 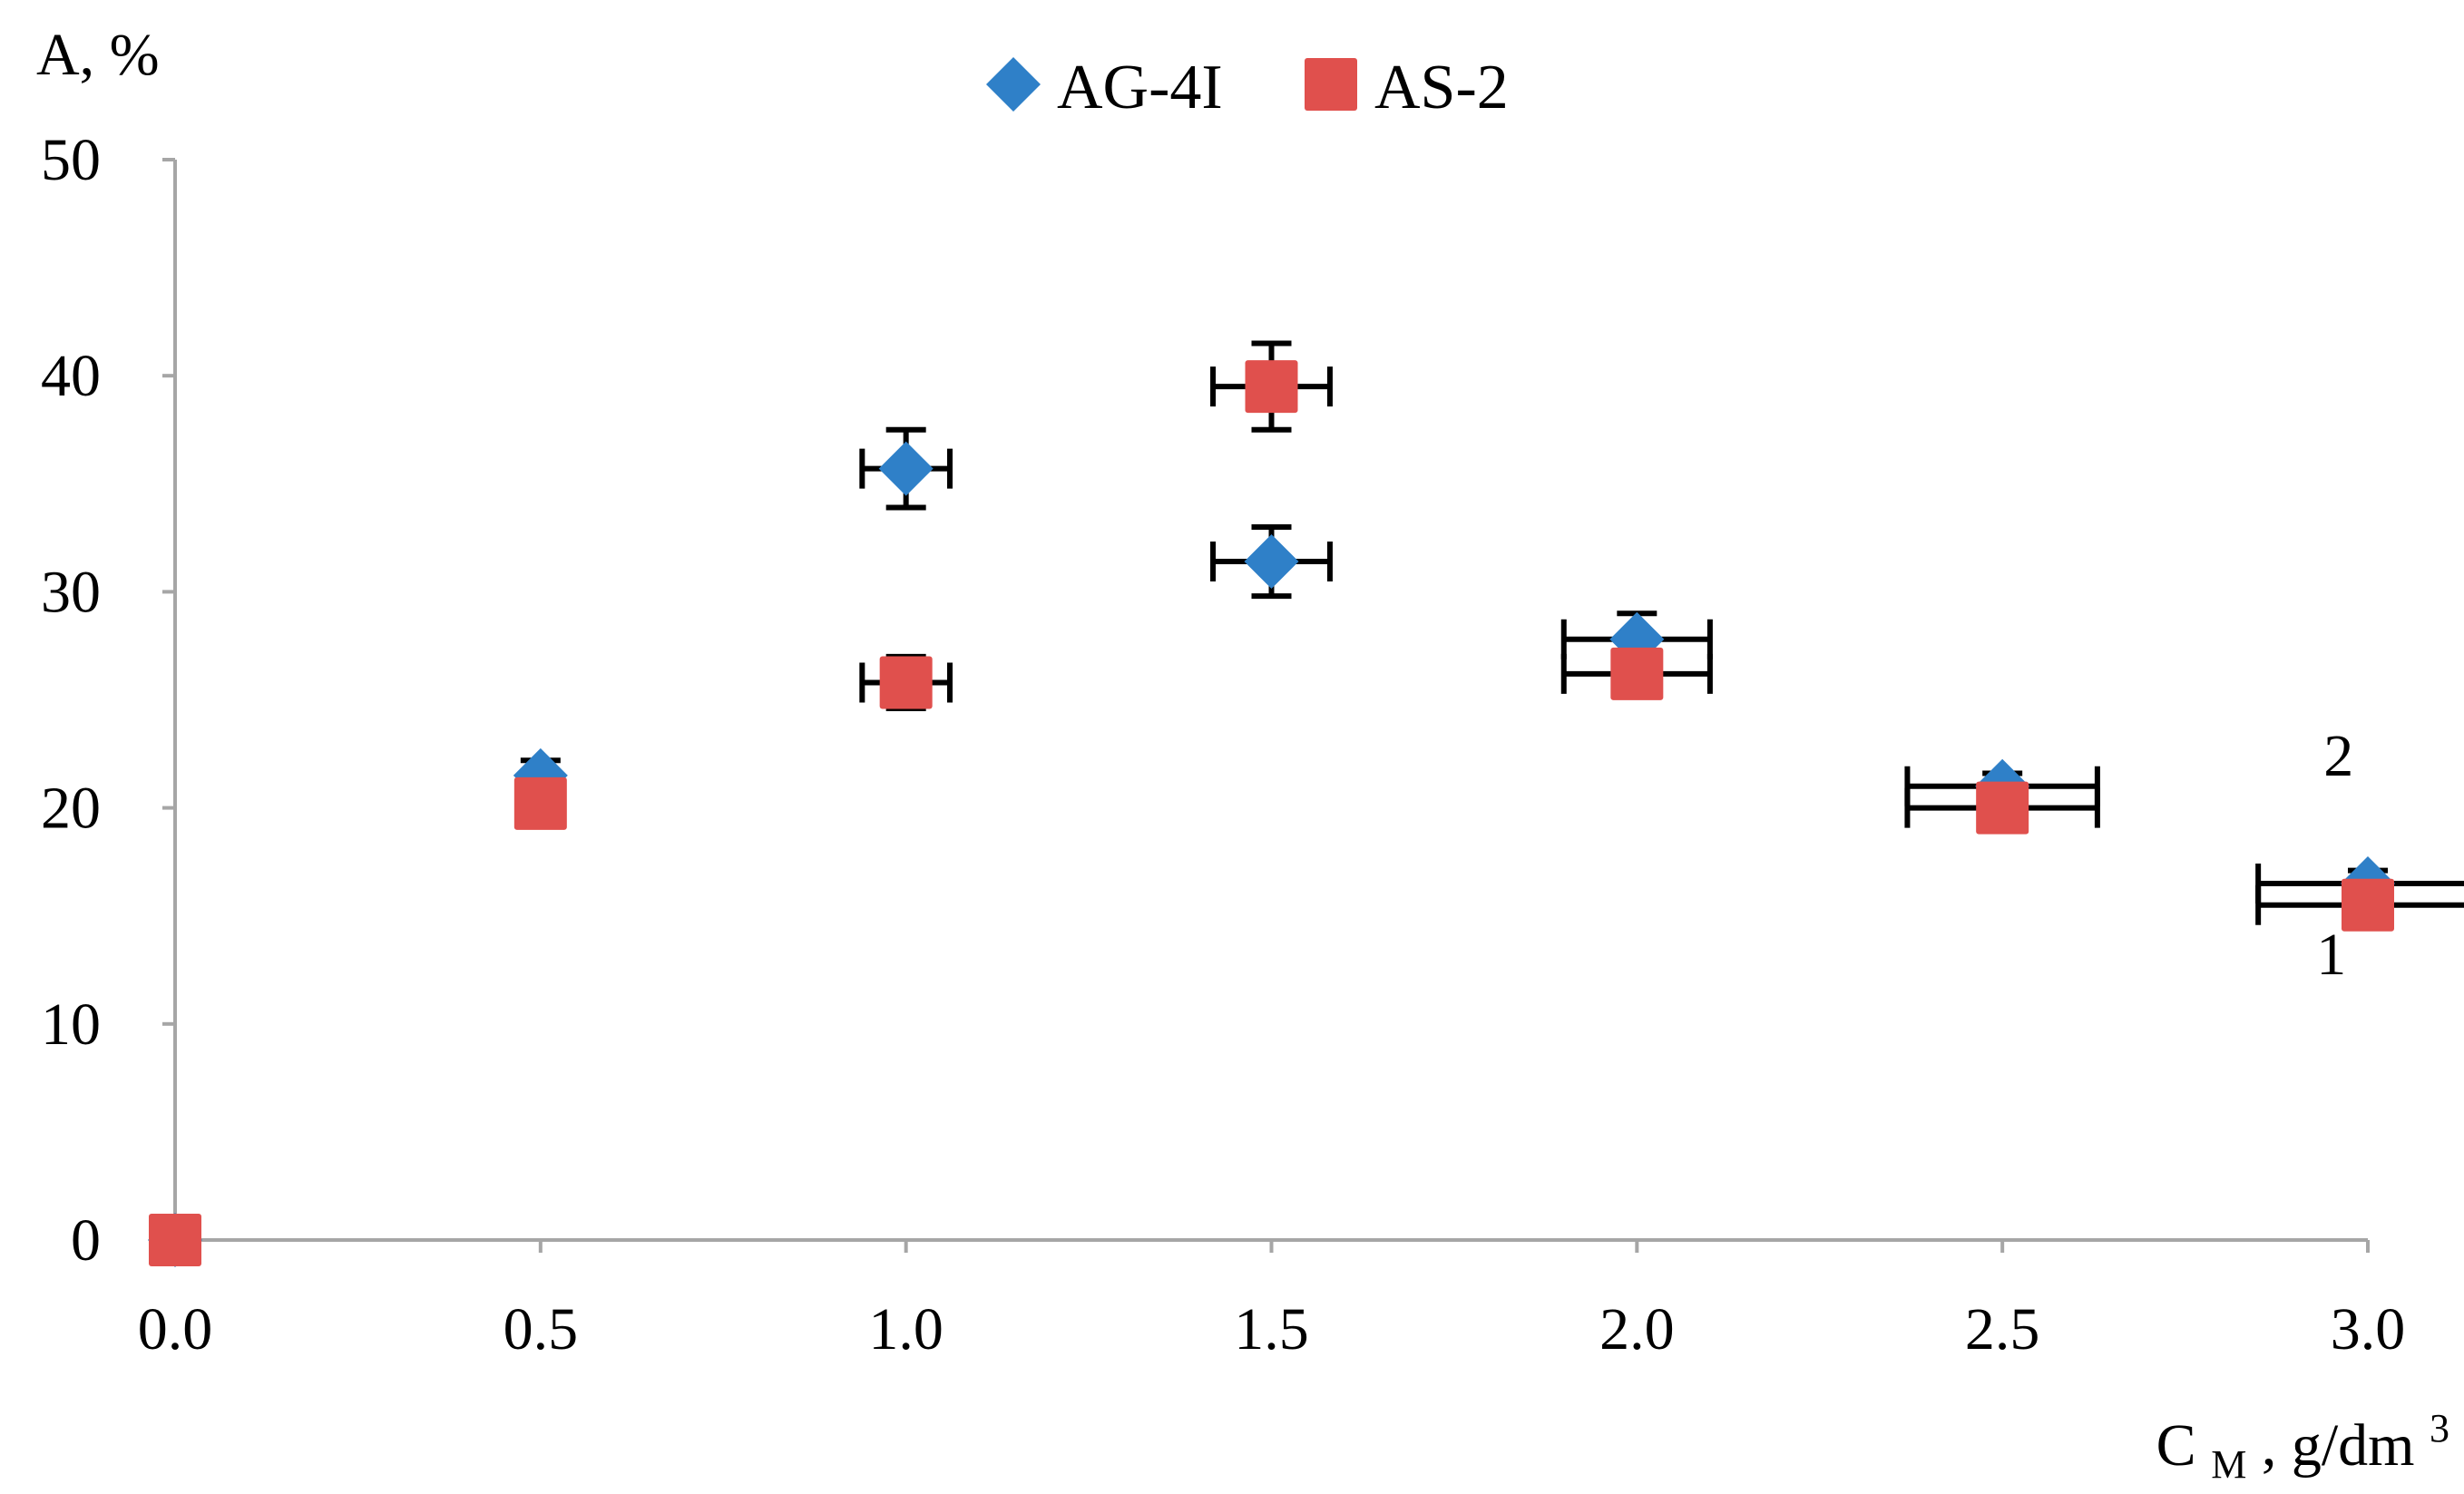 What do you see at coordinates (2338, 1445) in the screenshot?
I see `x-axis-title-unit: , g/dm` at bounding box center [2338, 1445].